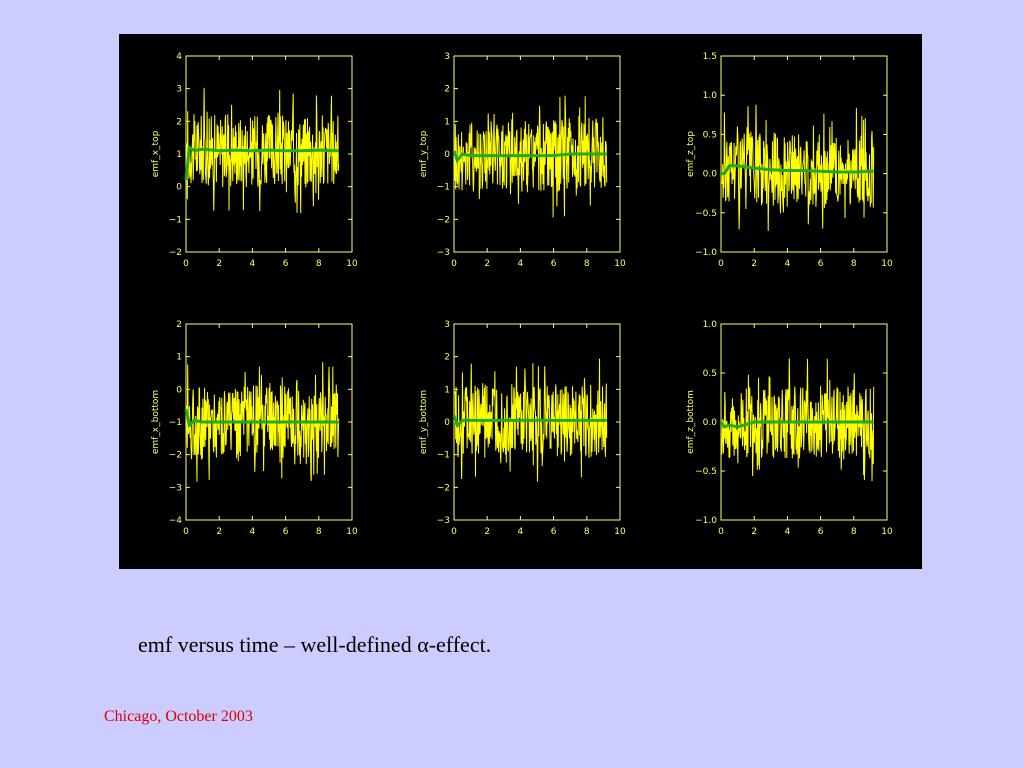 The height and width of the screenshot is (768, 1024). Describe the element at coordinates (179, 155) in the screenshot. I see `chart-1-ytick-label: 1` at that location.